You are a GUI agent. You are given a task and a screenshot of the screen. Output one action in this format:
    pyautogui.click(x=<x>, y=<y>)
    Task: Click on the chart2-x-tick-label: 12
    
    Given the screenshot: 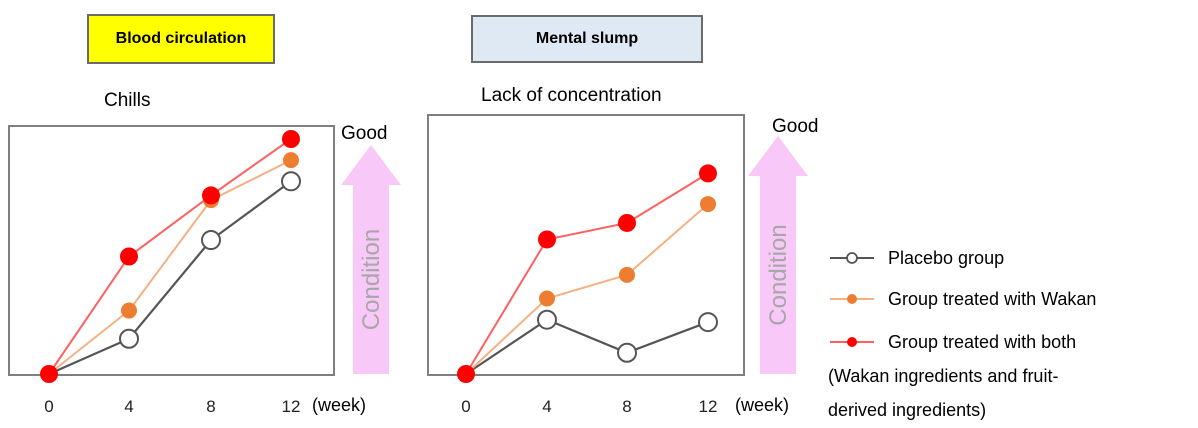 What is the action you would take?
    pyautogui.click(x=708, y=406)
    